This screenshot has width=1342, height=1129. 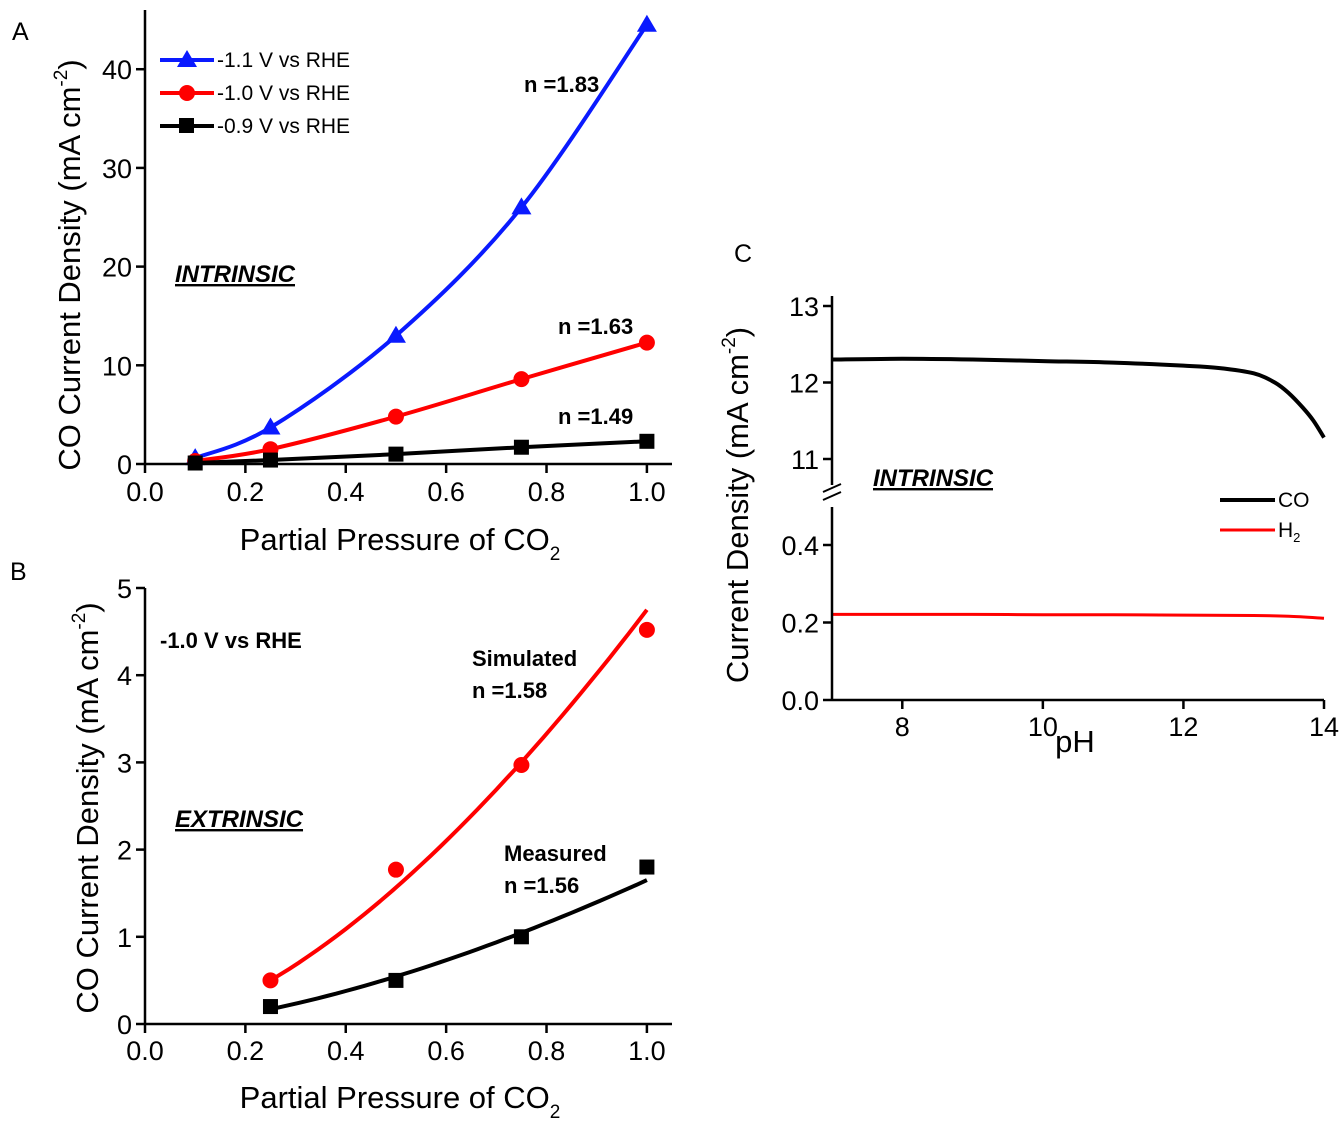 I want to click on legend-entry-1p1v: -1.1 V vs RHE, so click(x=255, y=60).